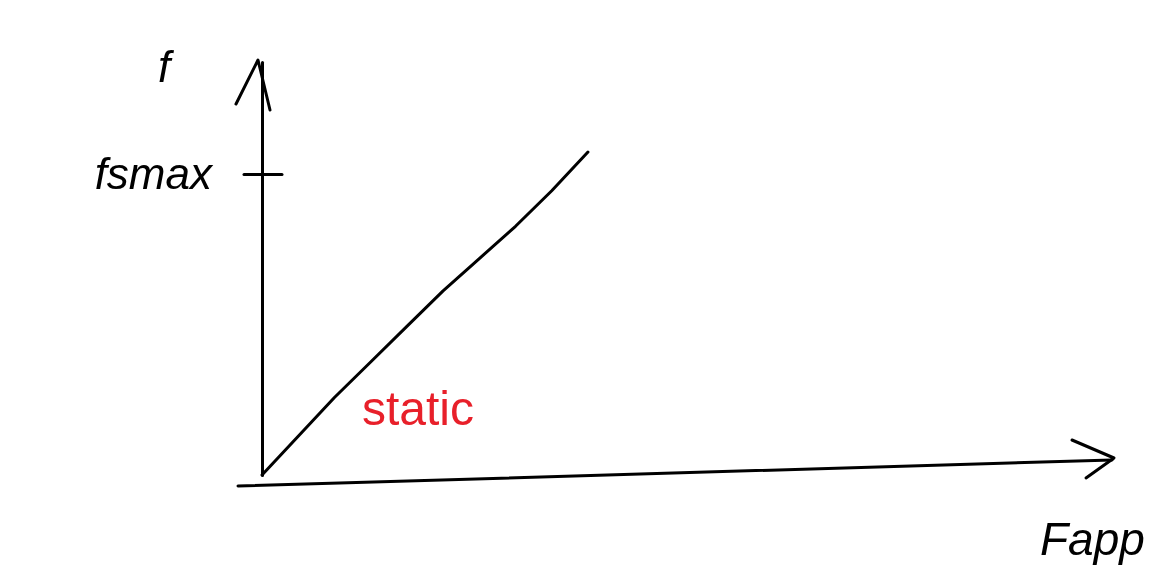 The width and height of the screenshot is (1174, 584). What do you see at coordinates (418, 408) in the screenshot?
I see `annotation: static` at bounding box center [418, 408].